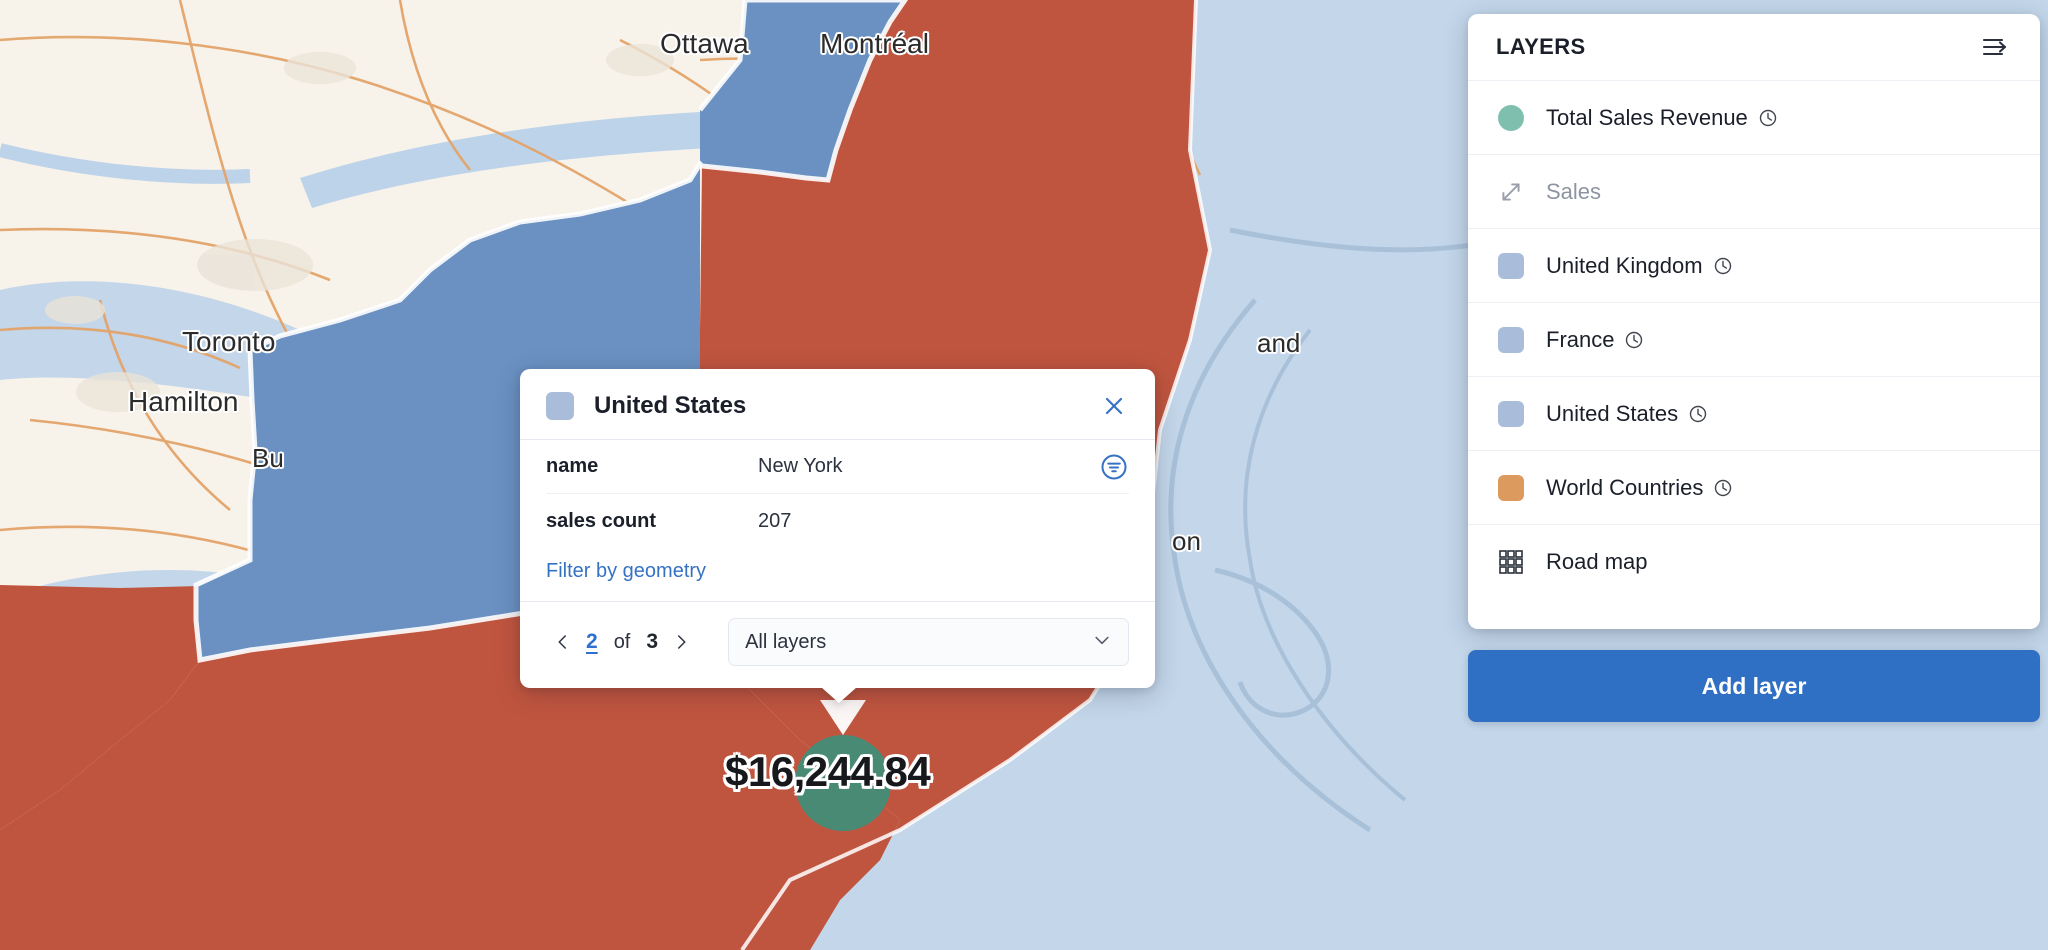 This screenshot has height=950, width=2048. Describe the element at coordinates (626, 571) in the screenshot. I see `filter-by-geometry-link: Filter by geometry` at that location.